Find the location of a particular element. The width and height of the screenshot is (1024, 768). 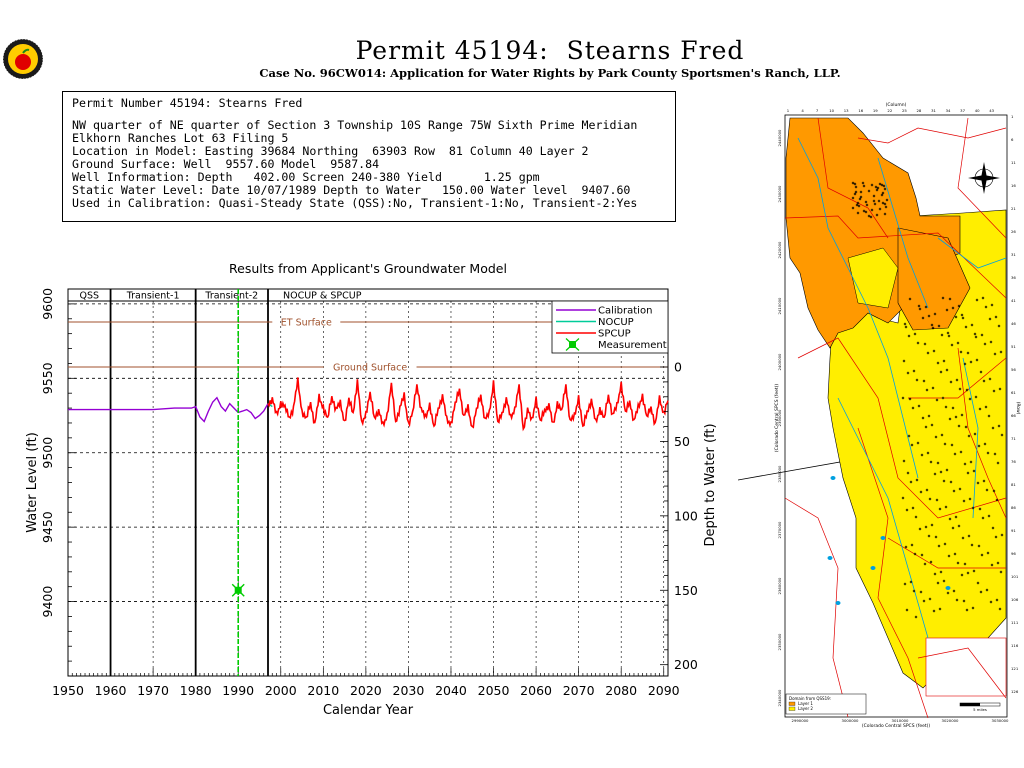

map-row-label: (Row) is located at coordinates (1018, 408).